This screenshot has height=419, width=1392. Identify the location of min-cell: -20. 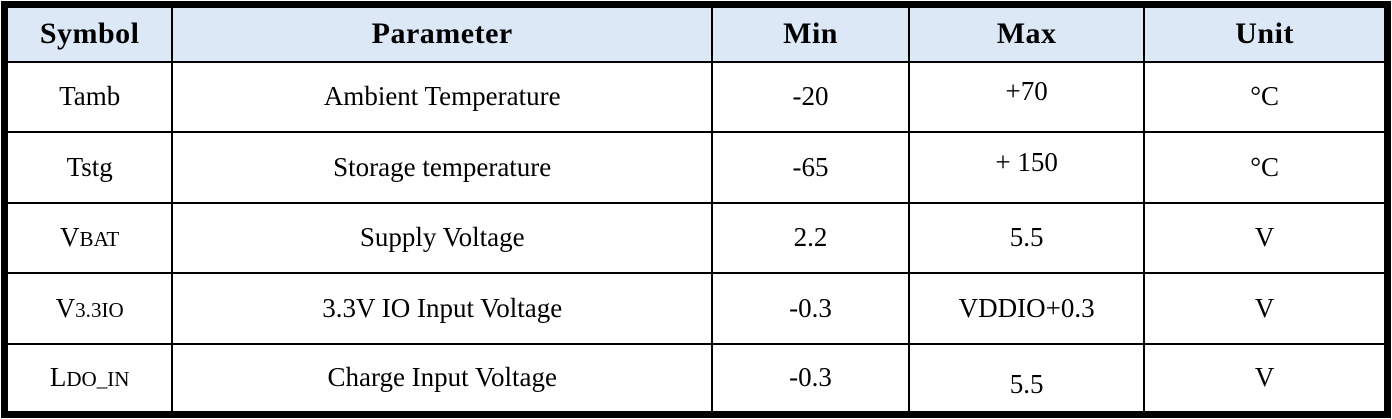
(811, 97).